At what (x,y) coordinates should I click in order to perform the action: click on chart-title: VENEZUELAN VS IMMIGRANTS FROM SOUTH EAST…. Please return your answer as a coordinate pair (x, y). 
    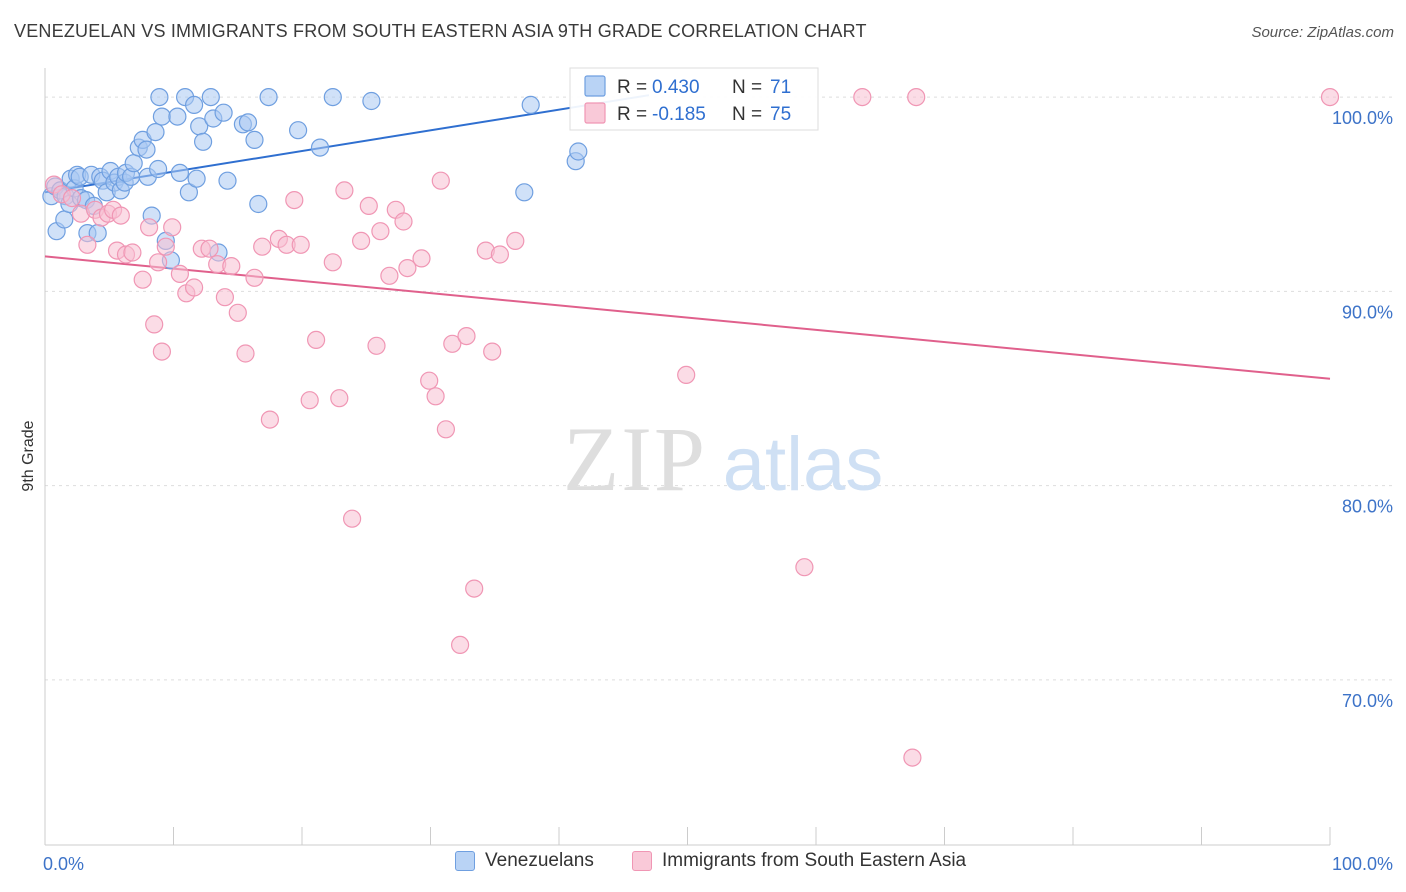
    Looking at the image, I should click on (440, 31).